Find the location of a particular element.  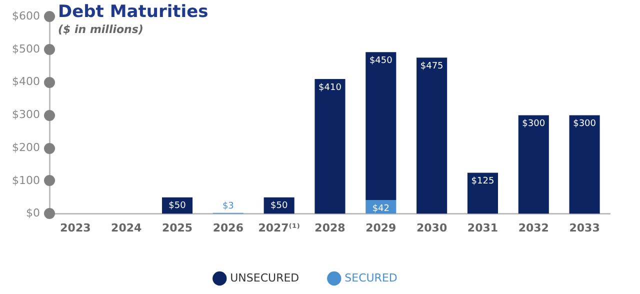

legend-label: SECURED is located at coordinates (371, 277).